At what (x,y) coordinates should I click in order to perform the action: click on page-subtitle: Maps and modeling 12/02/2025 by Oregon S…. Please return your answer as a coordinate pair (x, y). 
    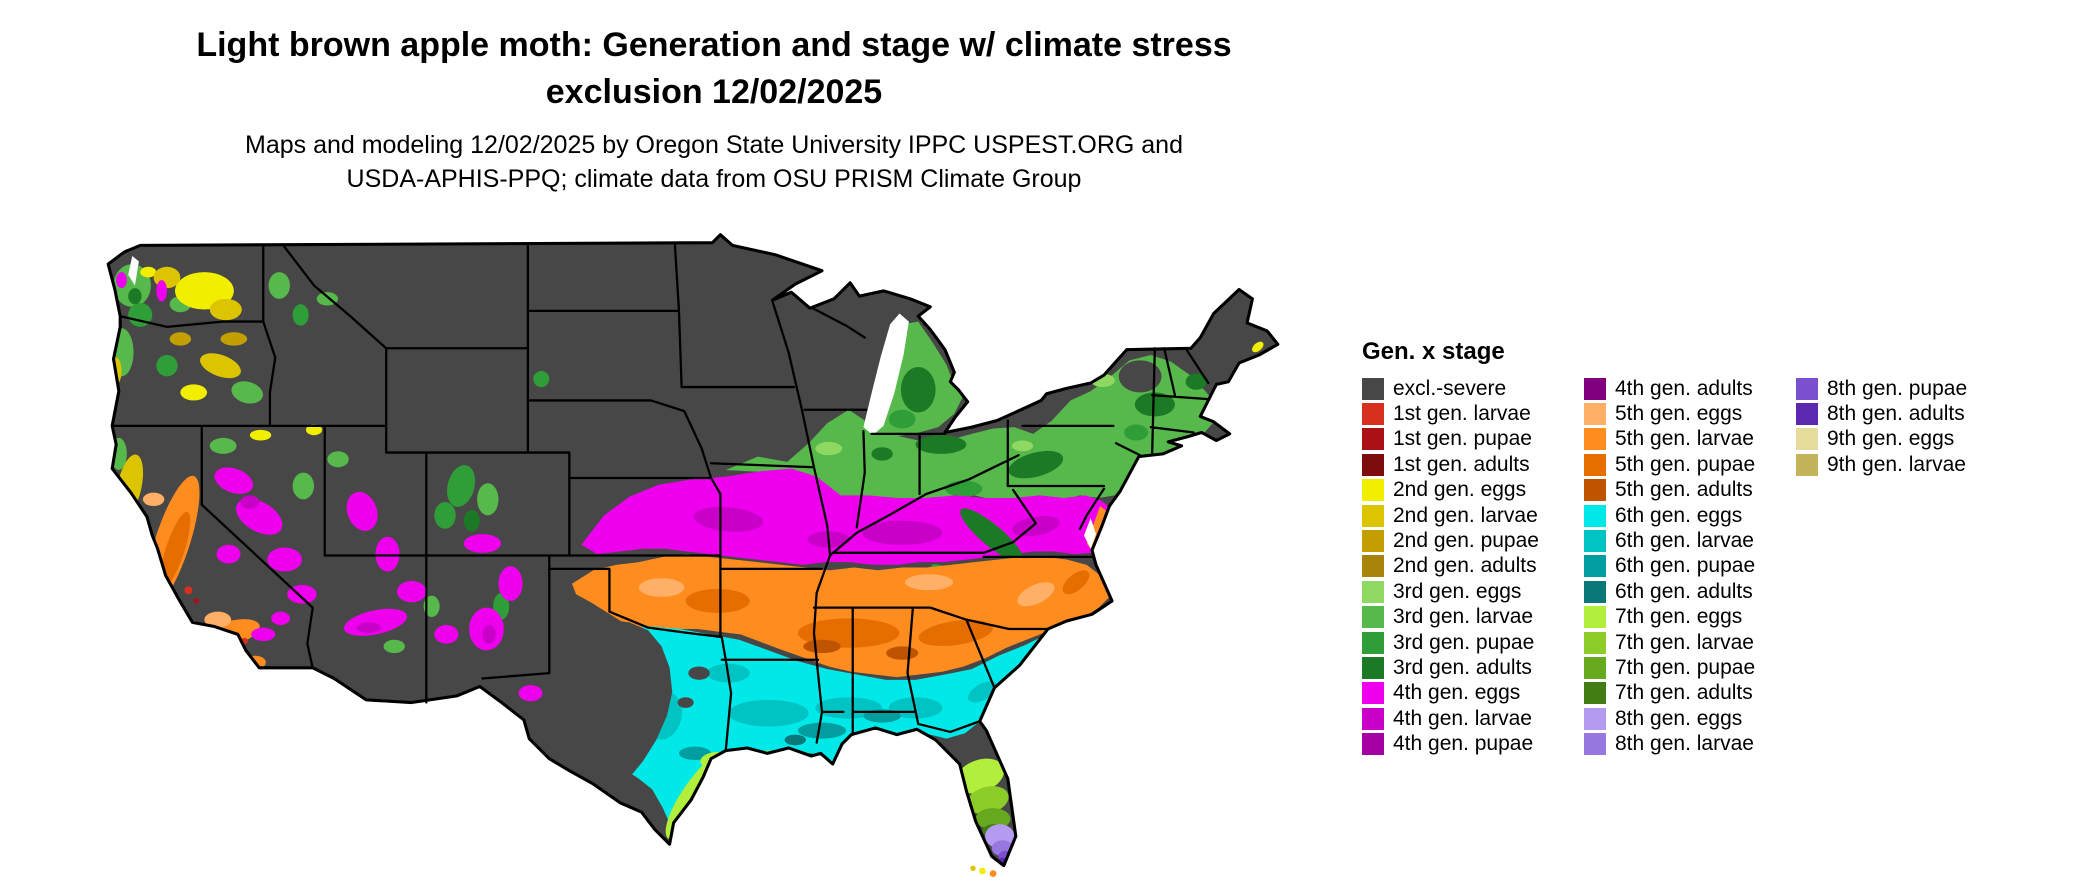
    Looking at the image, I should click on (714, 162).